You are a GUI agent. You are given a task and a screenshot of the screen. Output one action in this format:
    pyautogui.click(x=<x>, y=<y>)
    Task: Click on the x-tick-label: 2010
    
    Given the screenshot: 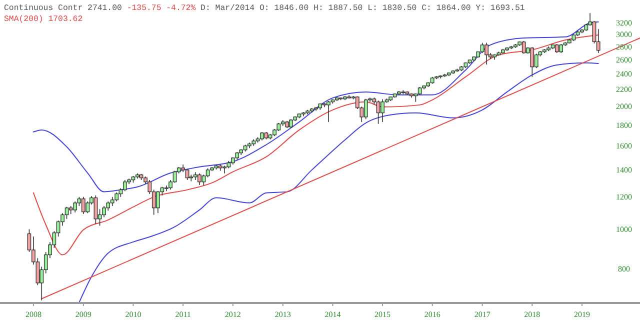 What is the action you would take?
    pyautogui.click(x=133, y=314)
    